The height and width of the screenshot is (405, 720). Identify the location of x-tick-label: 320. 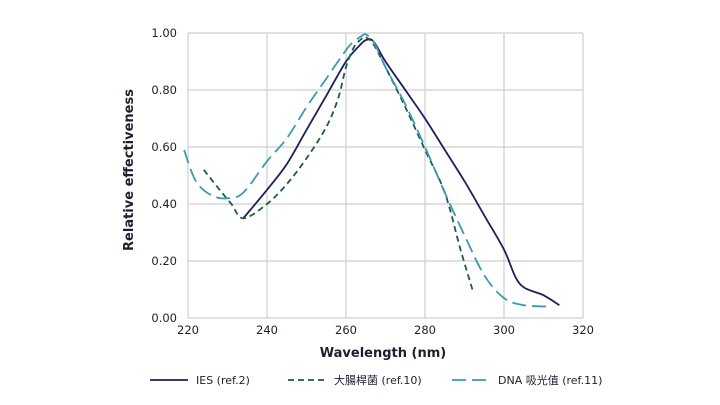
(583, 330).